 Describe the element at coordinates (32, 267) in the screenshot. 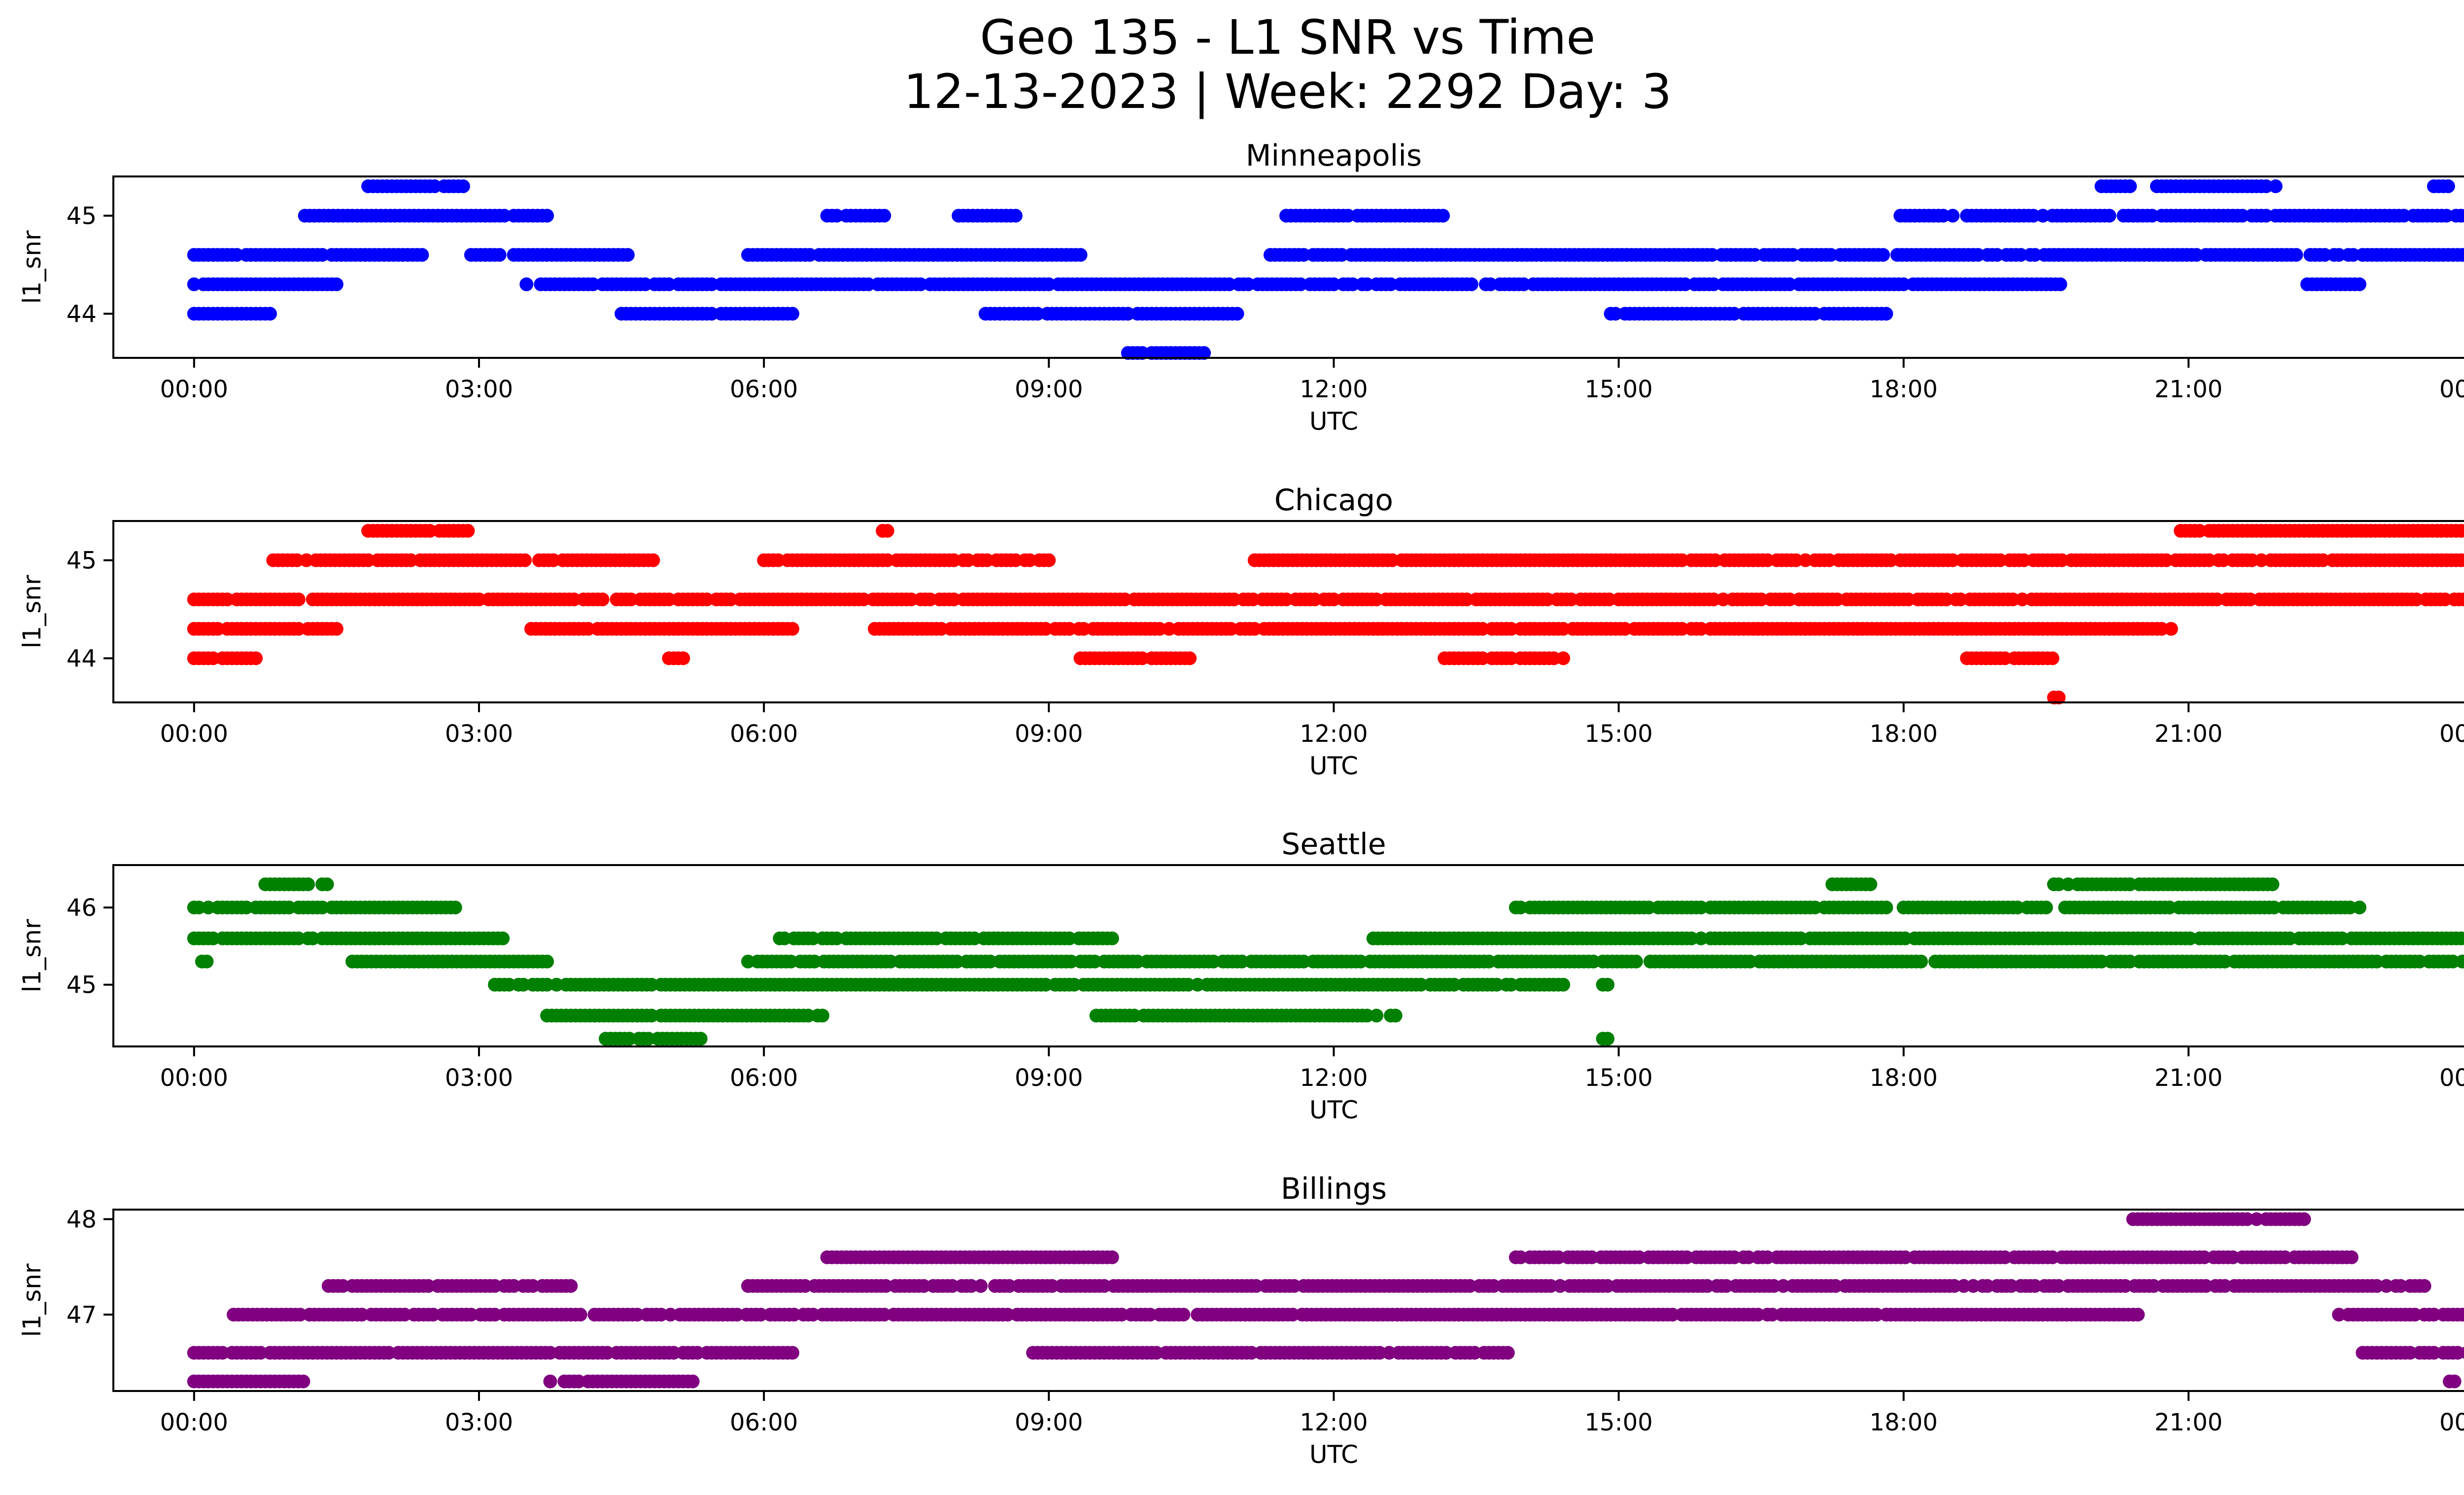

I see `y-axis-label: l1_snr` at that location.